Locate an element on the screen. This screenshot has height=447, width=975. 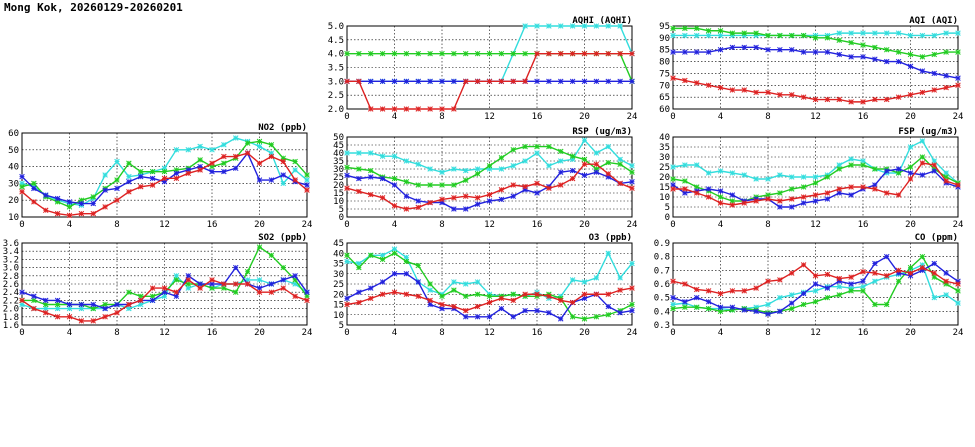
chart-title: AQHI (AQHI) is located at coordinates (602, 21).